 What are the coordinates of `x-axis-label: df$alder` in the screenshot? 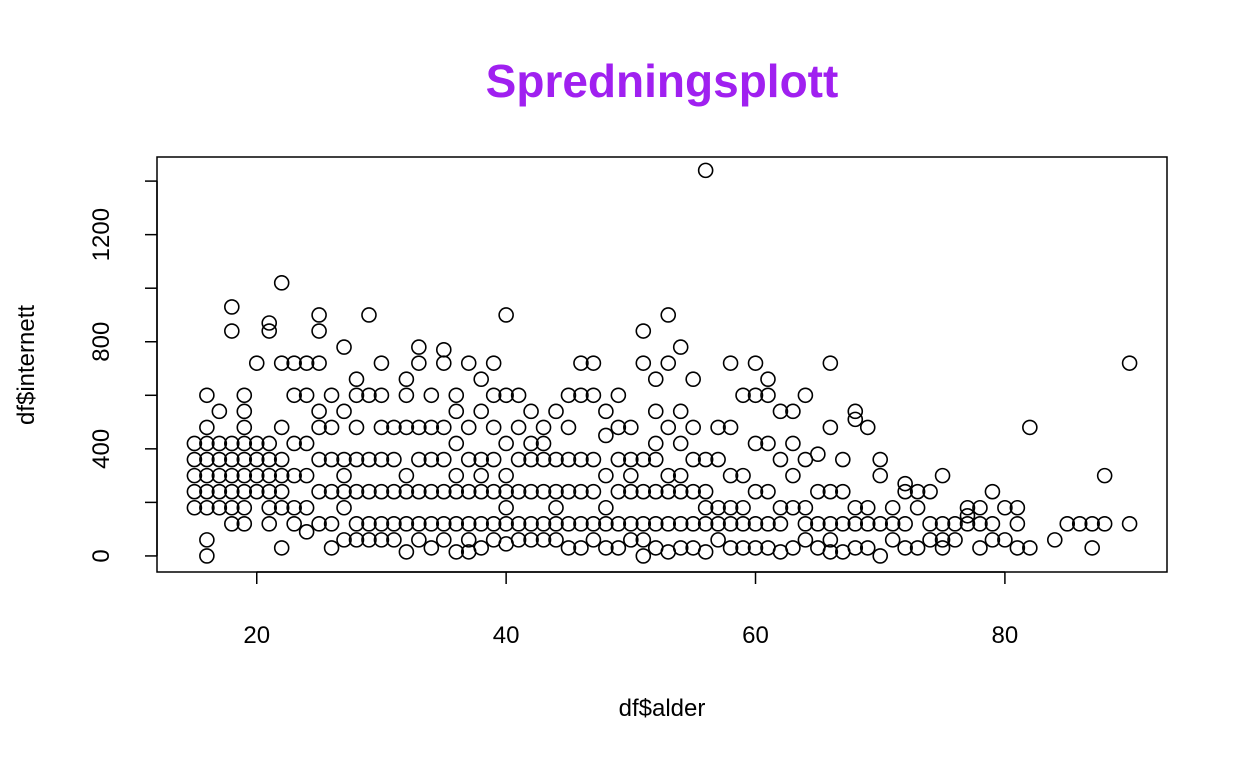 It's located at (662, 708).